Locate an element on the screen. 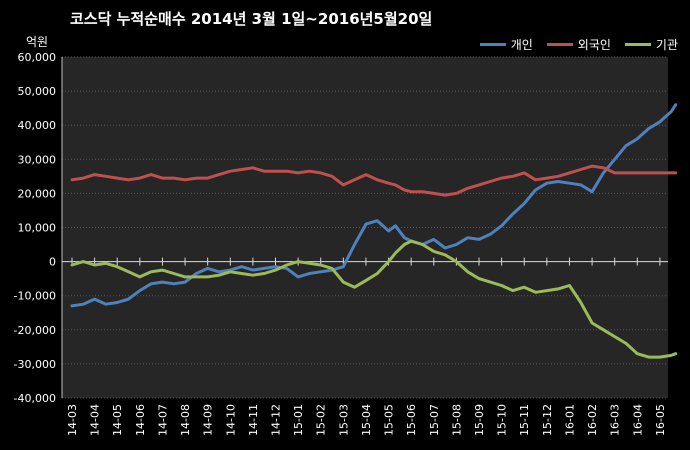 The image size is (690, 450). x-tick-label: 14-03 is located at coordinates (72, 420).